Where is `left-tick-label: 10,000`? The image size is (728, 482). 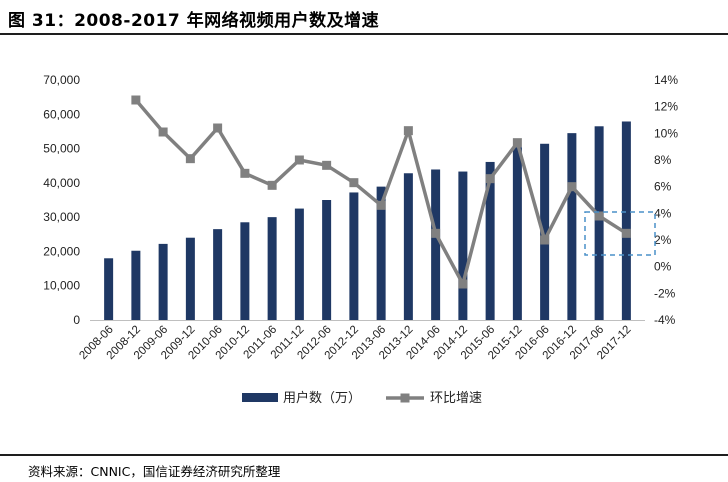 left-tick-label: 10,000 is located at coordinates (61, 286).